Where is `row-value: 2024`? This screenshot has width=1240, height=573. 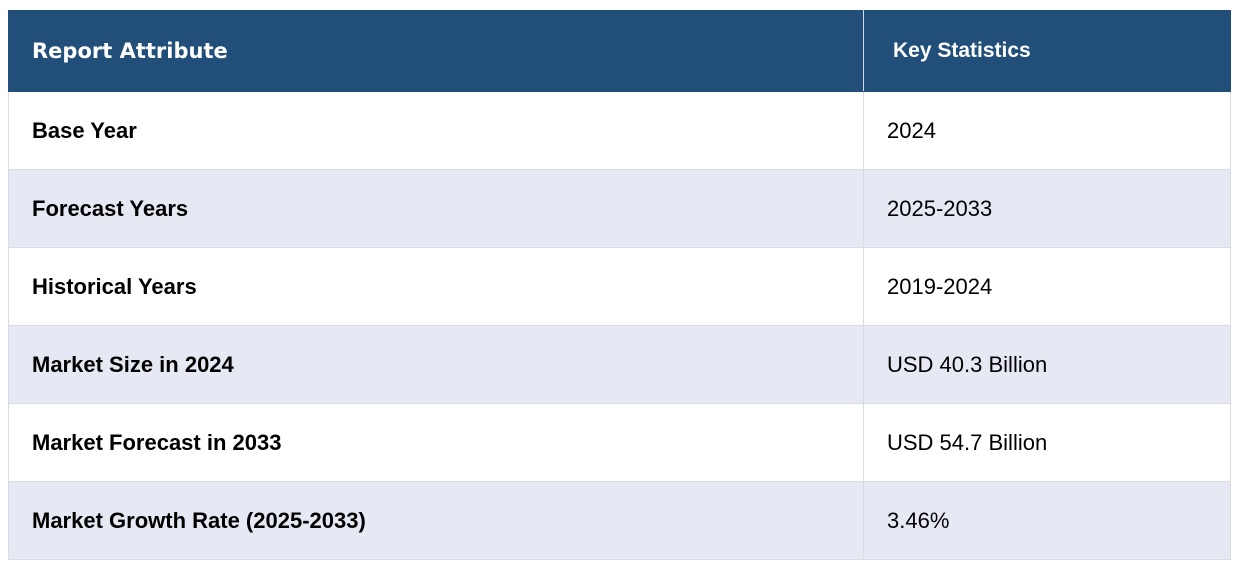 row-value: 2024 is located at coordinates (1047, 130).